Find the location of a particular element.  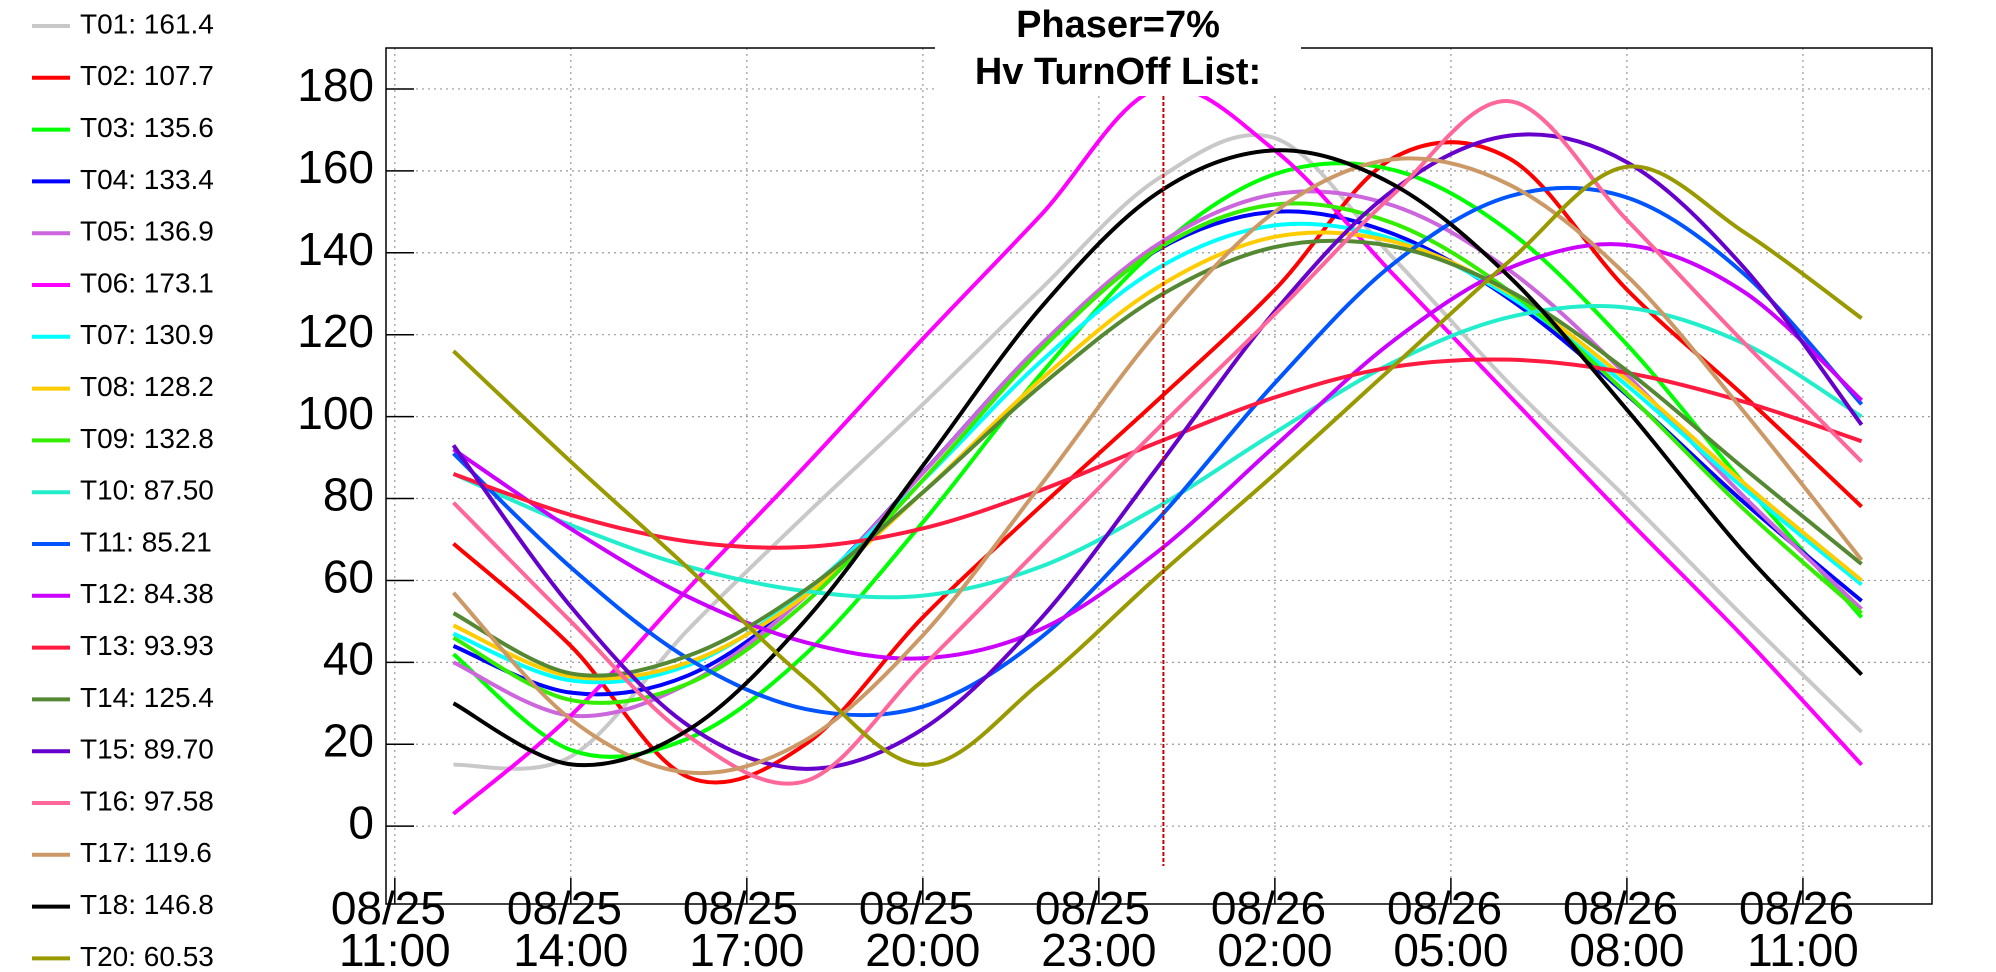

x-tick-label: 08/25 23:00 is located at coordinates (1099, 927).